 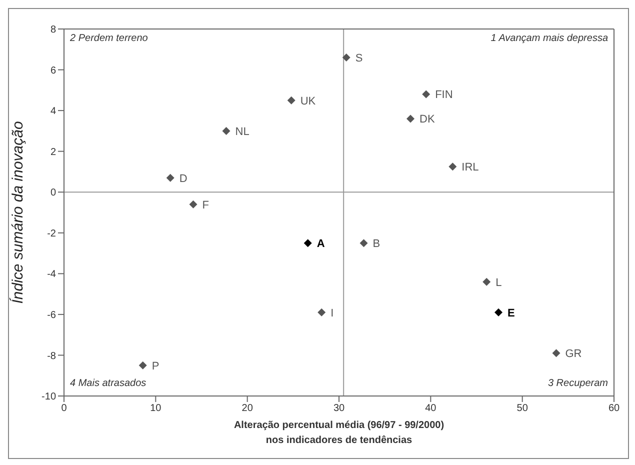 I want to click on y-tick-label: -8, so click(x=51, y=356).